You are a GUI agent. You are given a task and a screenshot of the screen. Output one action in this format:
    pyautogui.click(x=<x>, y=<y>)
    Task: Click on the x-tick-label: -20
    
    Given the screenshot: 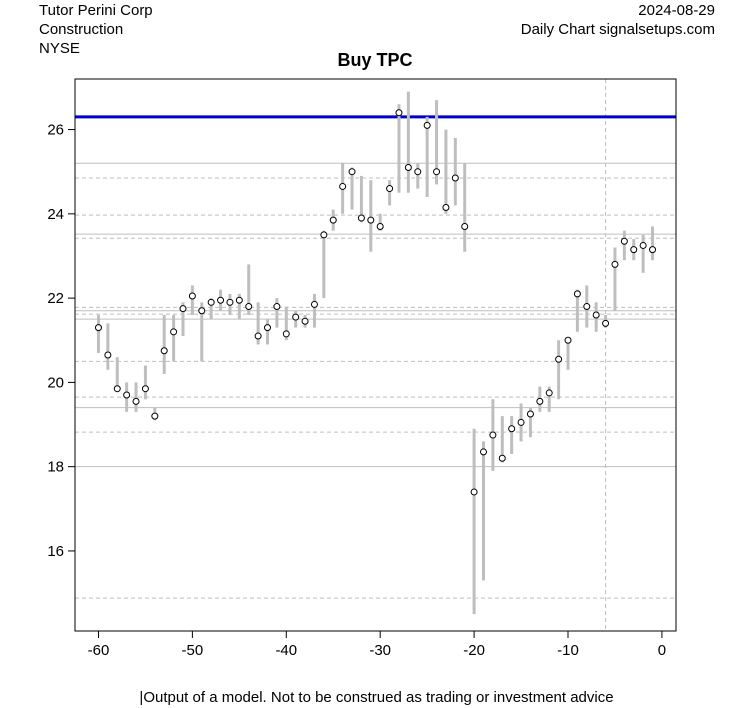 What is the action you would take?
    pyautogui.click(x=474, y=650)
    